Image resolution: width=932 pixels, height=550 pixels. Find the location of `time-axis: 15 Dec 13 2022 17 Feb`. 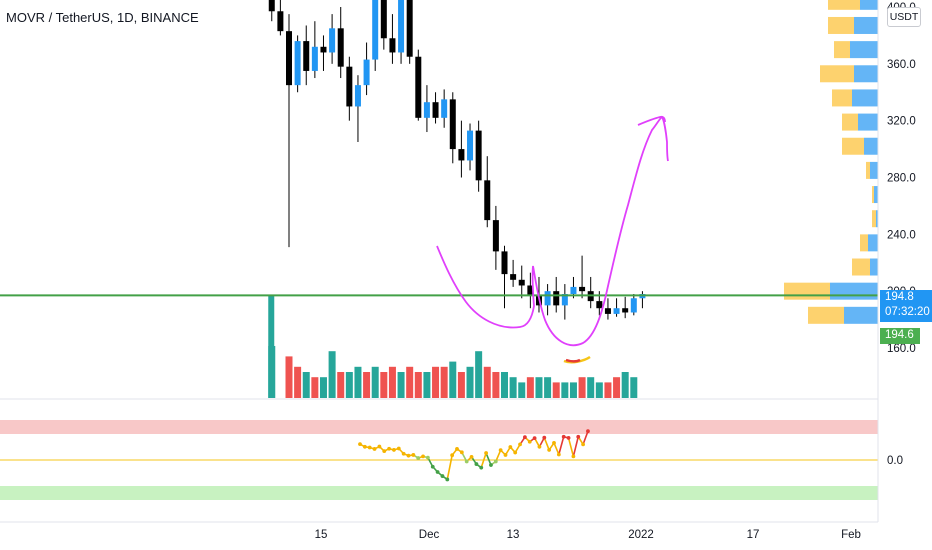

time-axis: 15 Dec 13 2022 17 Feb is located at coordinates (588, 535).